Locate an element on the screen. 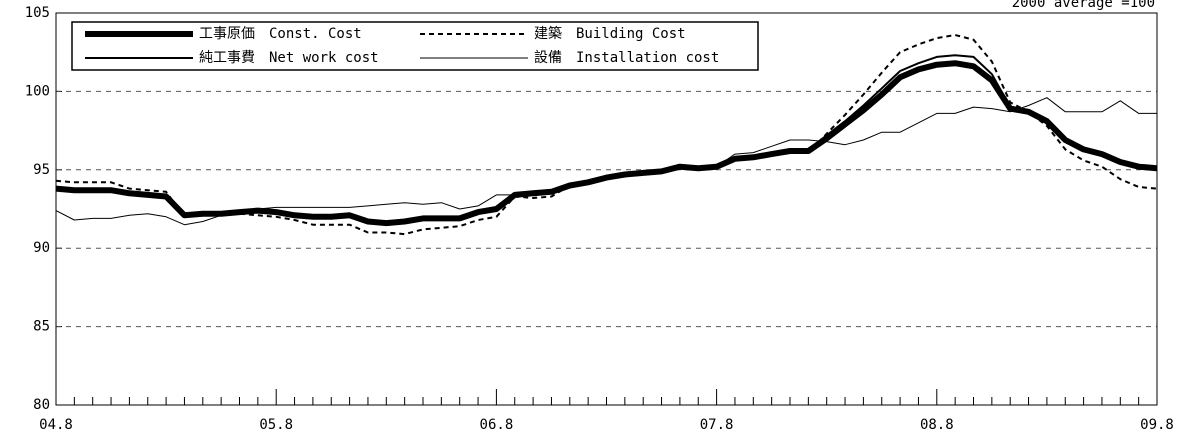 The height and width of the screenshot is (436, 1187). y-tick-label: 80 is located at coordinates (41, 405).